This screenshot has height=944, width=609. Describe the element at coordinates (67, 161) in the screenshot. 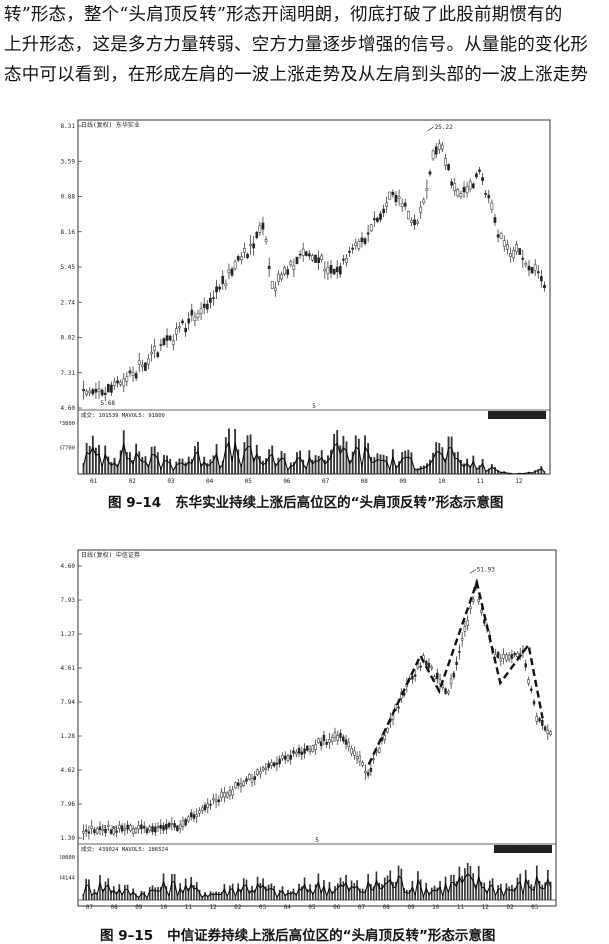

I see `price-tick-label: 23.59` at that location.